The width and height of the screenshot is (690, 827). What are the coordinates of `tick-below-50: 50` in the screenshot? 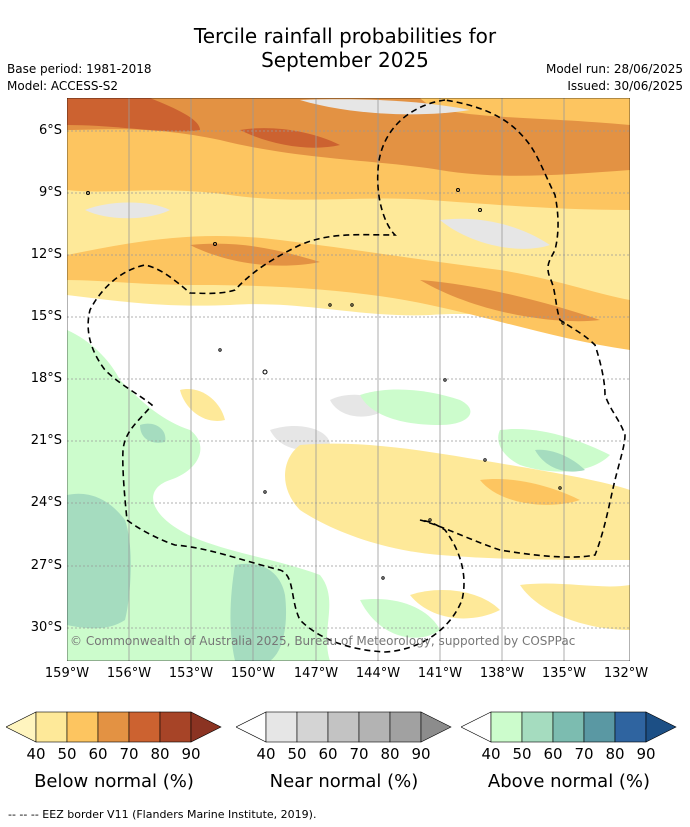 It's located at (67, 754).